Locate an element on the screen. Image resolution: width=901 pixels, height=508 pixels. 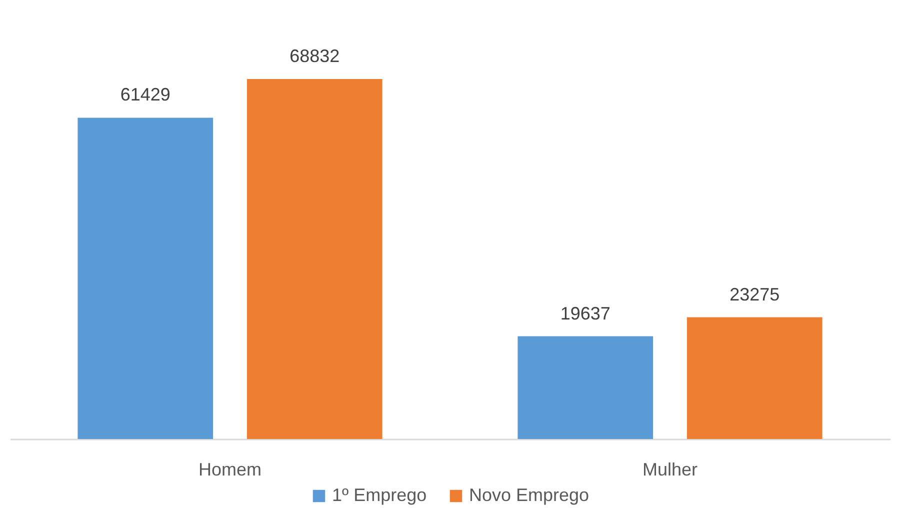
legend-label: Novo Emprego is located at coordinates (529, 495).